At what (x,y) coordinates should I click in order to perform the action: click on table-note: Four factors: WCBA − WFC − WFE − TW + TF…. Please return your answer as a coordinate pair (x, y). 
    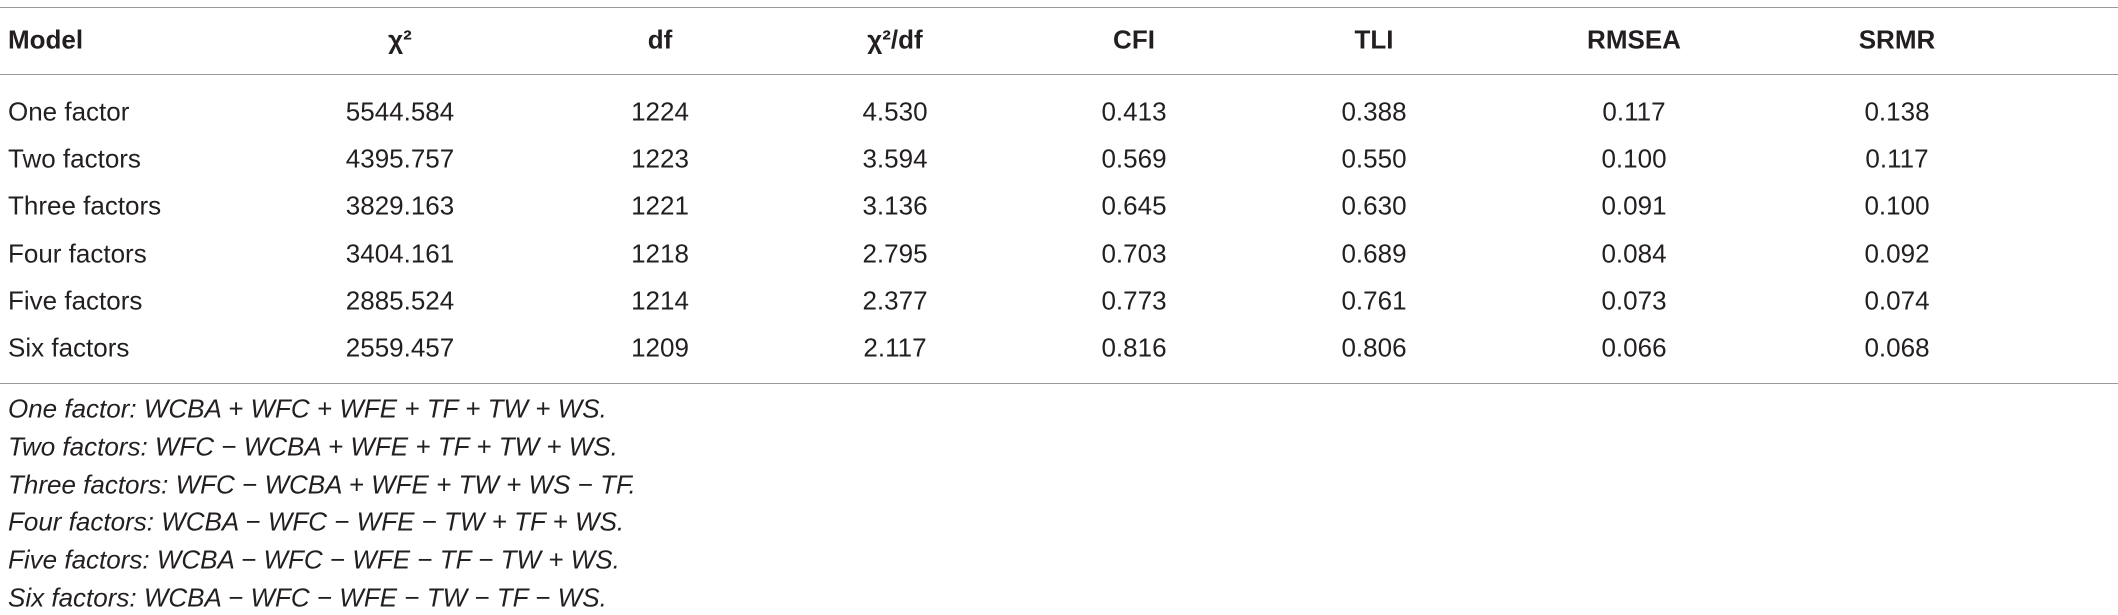
    Looking at the image, I should click on (316, 521).